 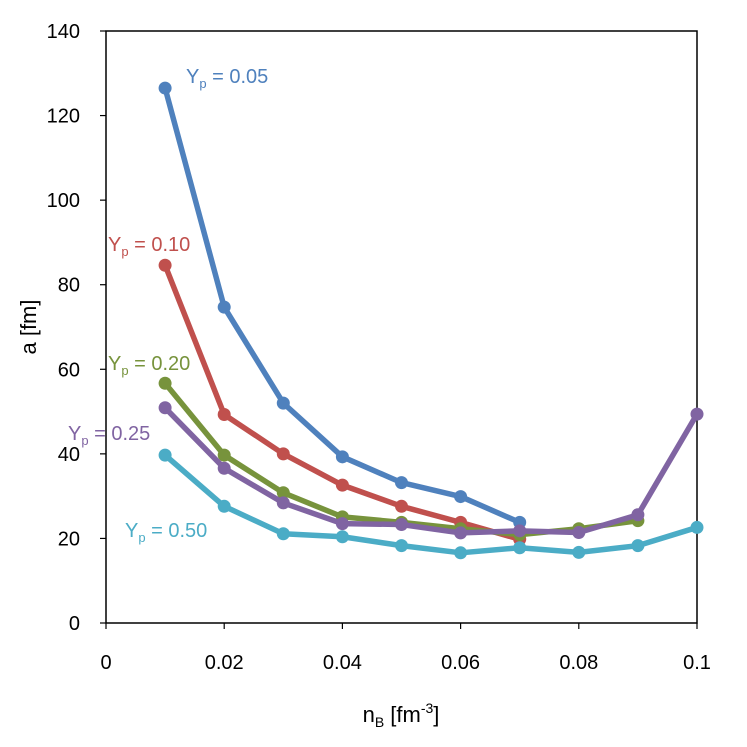 What do you see at coordinates (578, 663) in the screenshot?
I see `x-tick-label: 0.08` at bounding box center [578, 663].